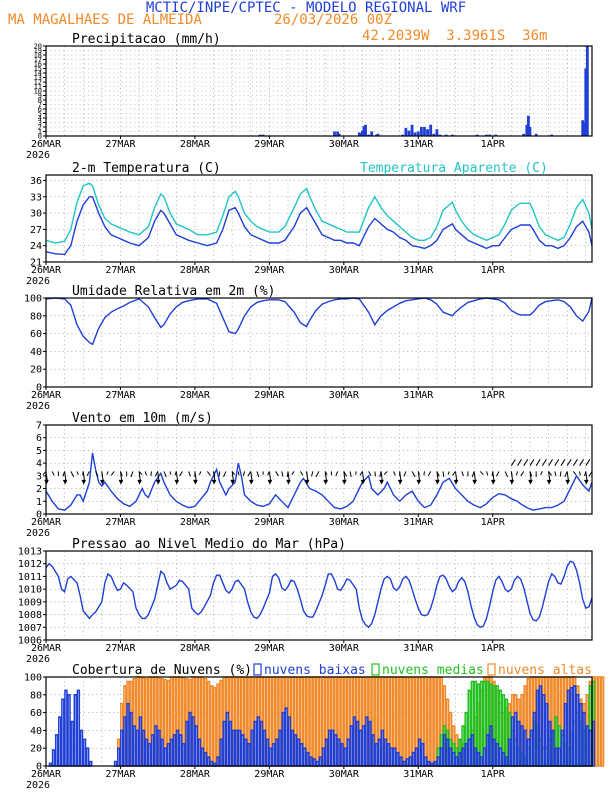  What do you see at coordinates (454, 168) in the screenshot?
I see `temperature-legend: Temperatura Aparente (C)` at bounding box center [454, 168].